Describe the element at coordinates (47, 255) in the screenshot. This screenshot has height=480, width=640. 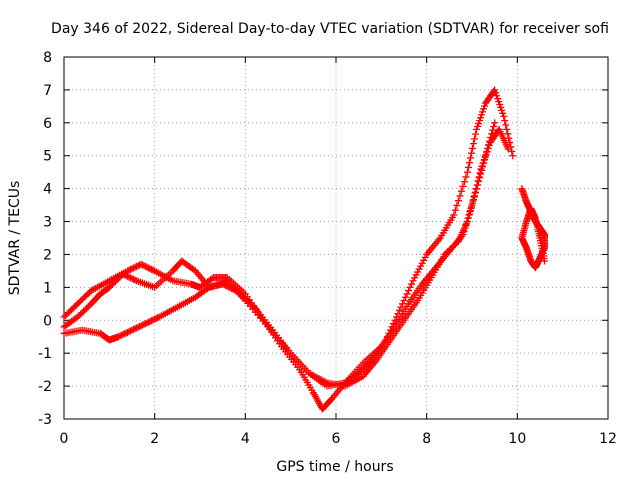
I see `y-tick-label: 2` at that location.